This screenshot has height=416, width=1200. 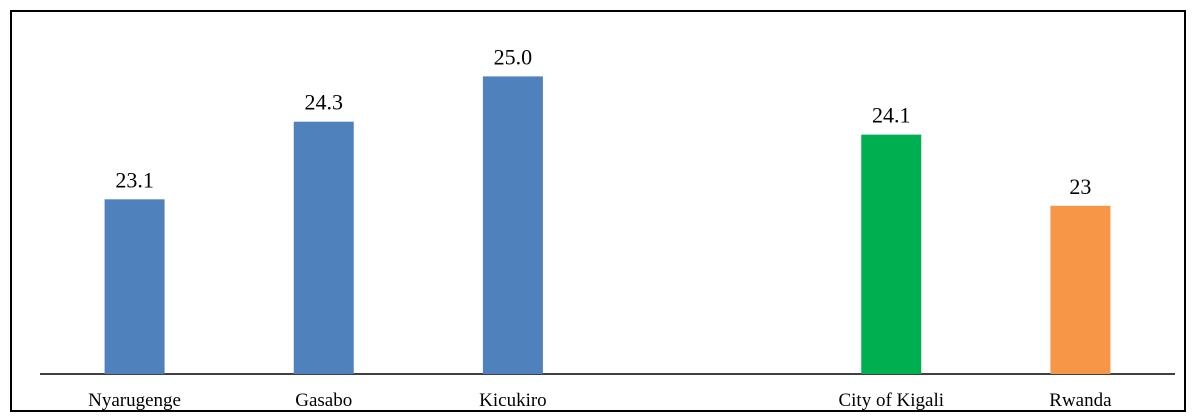 I want to click on bar-value-label: 24.3, so click(x=324, y=102).